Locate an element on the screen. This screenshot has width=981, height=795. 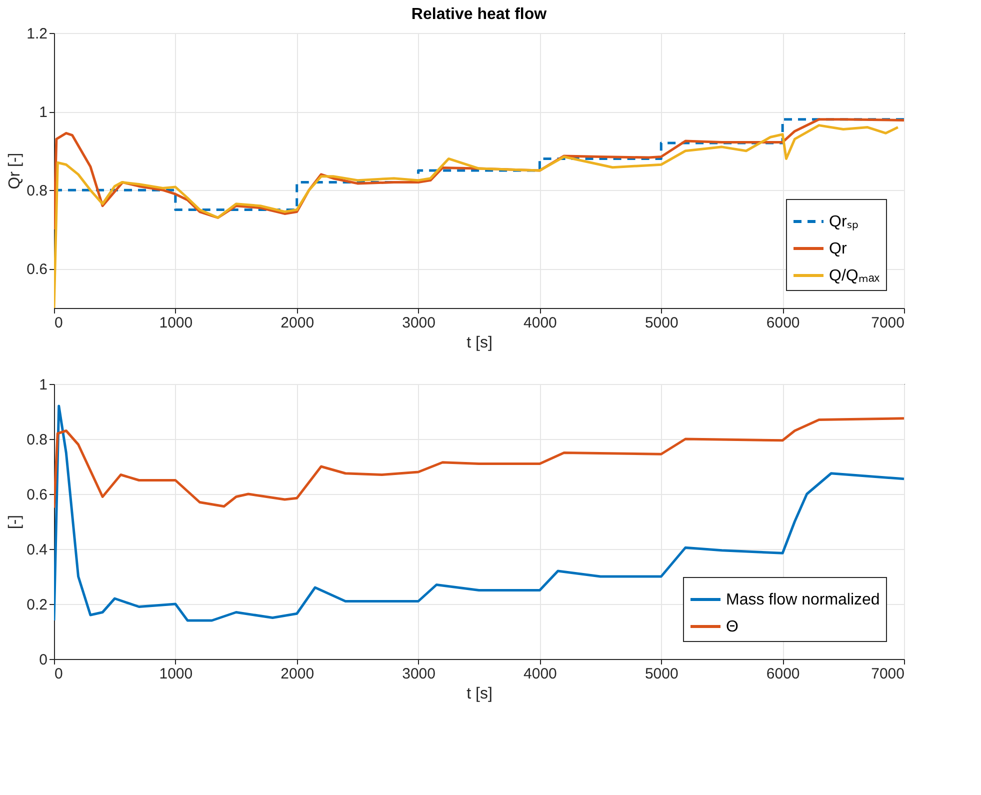
y-tick-label: 0 is located at coordinates (43, 660).